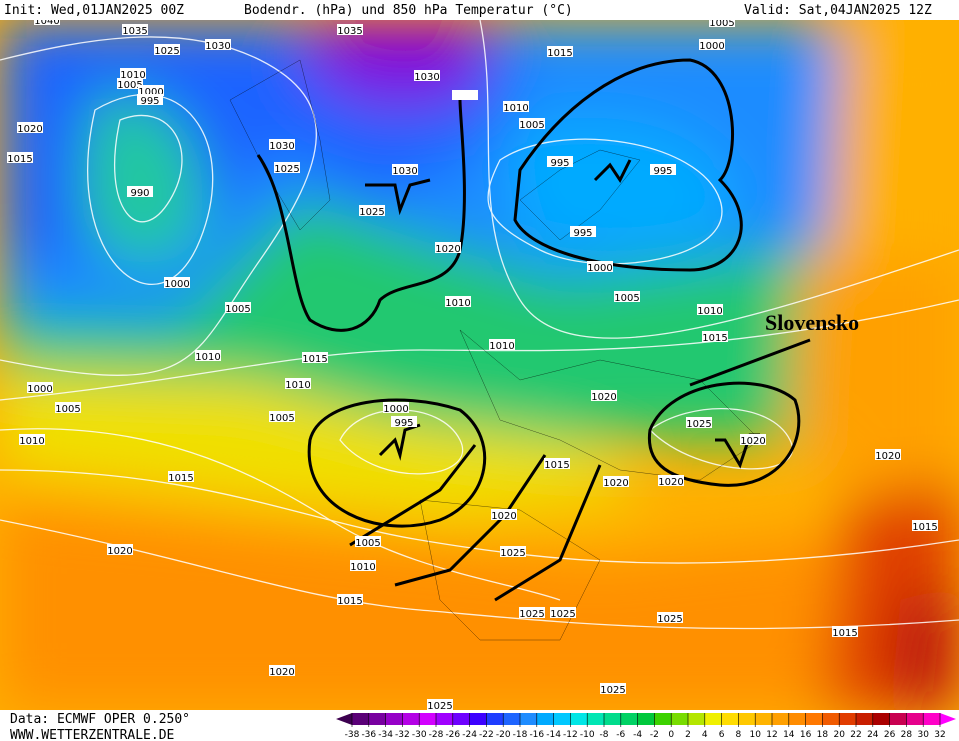  I want to click on colorbar-tick-label: -2, so click(654, 735).